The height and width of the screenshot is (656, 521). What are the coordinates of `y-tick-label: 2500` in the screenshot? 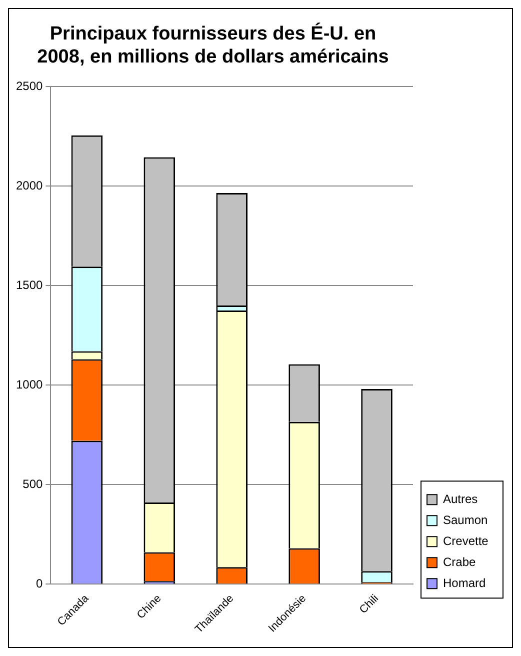 It's located at (30, 85).